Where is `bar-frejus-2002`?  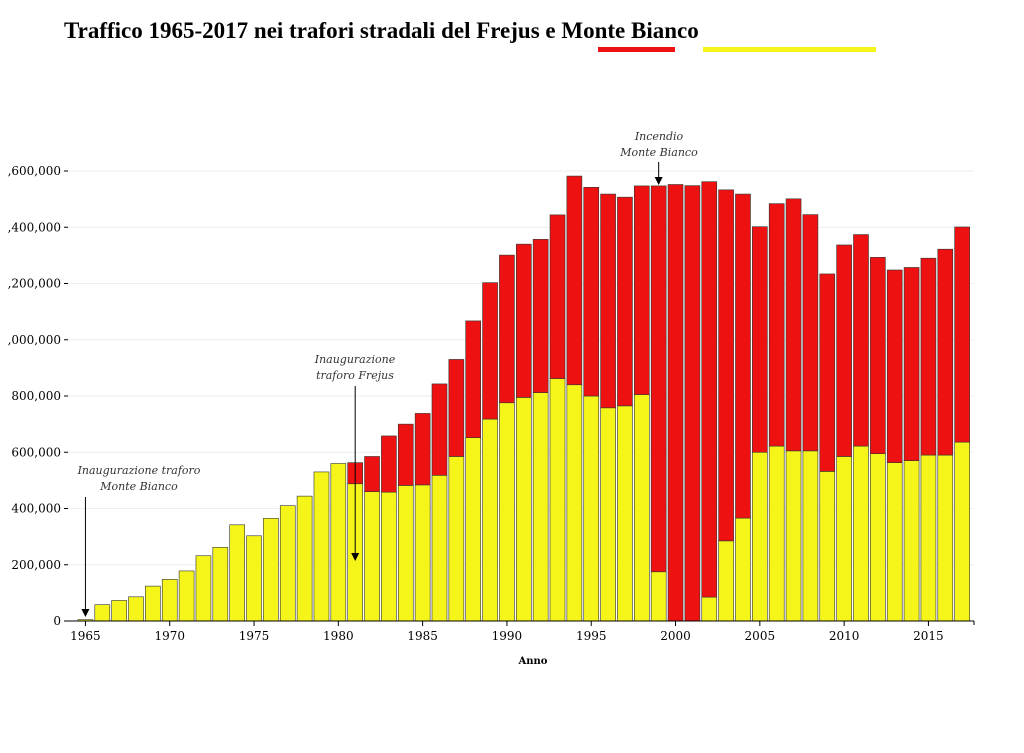
bar-frejus-2002 is located at coordinates (709, 389).